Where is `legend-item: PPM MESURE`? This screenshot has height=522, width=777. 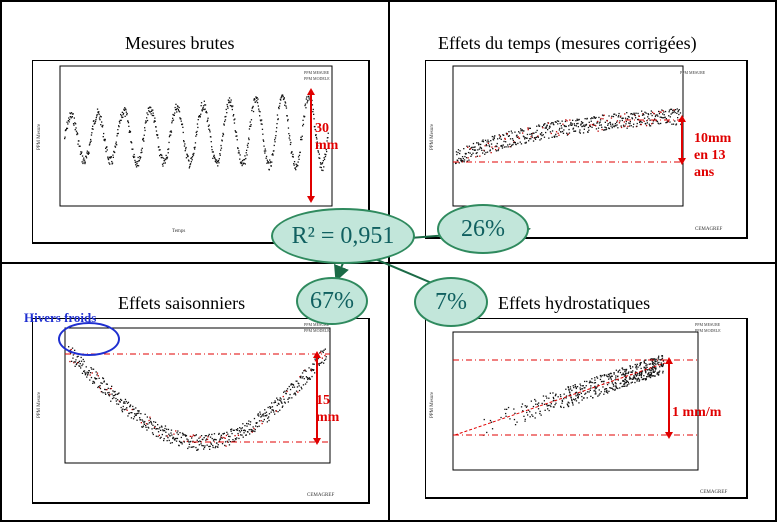
legend-item: PPM MESURE is located at coordinates (708, 324).